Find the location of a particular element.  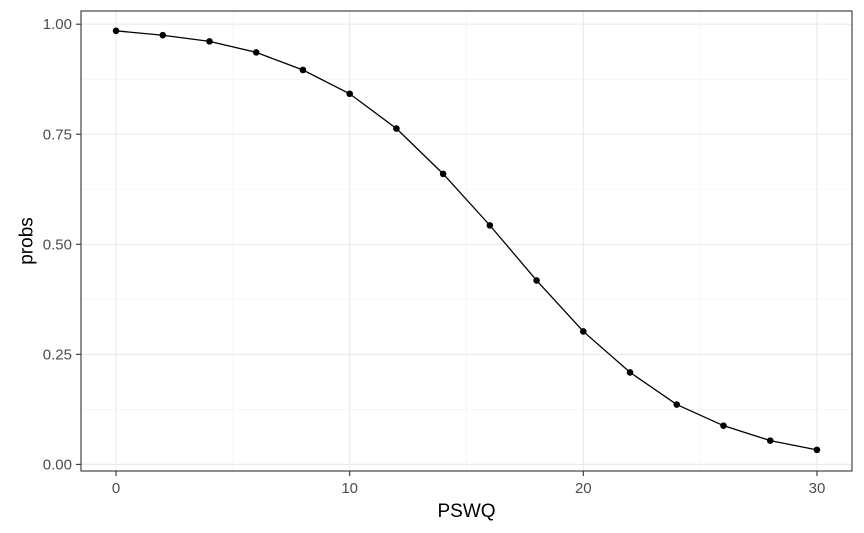

x-tick-label: 0 is located at coordinates (116, 488).